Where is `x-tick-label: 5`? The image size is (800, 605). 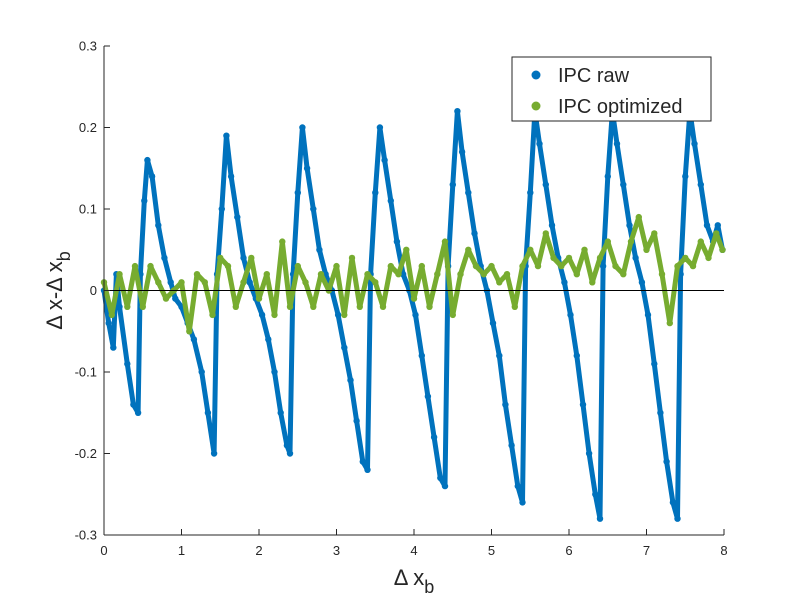
x-tick-label: 5 is located at coordinates (491, 550).